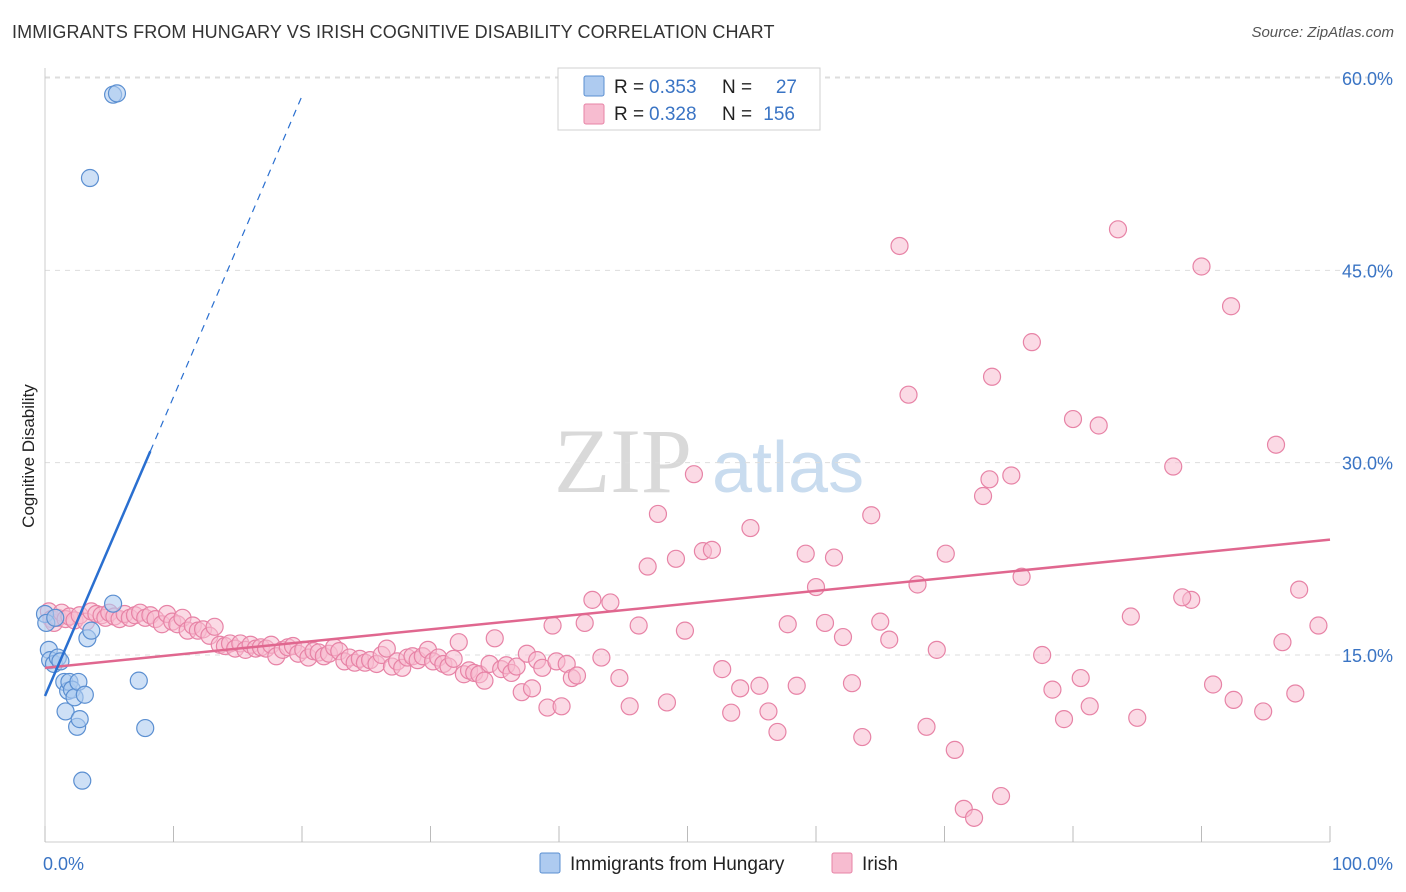 Image resolution: width=1406 pixels, height=892 pixels. Describe the element at coordinates (880, 864) in the screenshot. I see `bottom-legend-label-irish: Irish` at that location.